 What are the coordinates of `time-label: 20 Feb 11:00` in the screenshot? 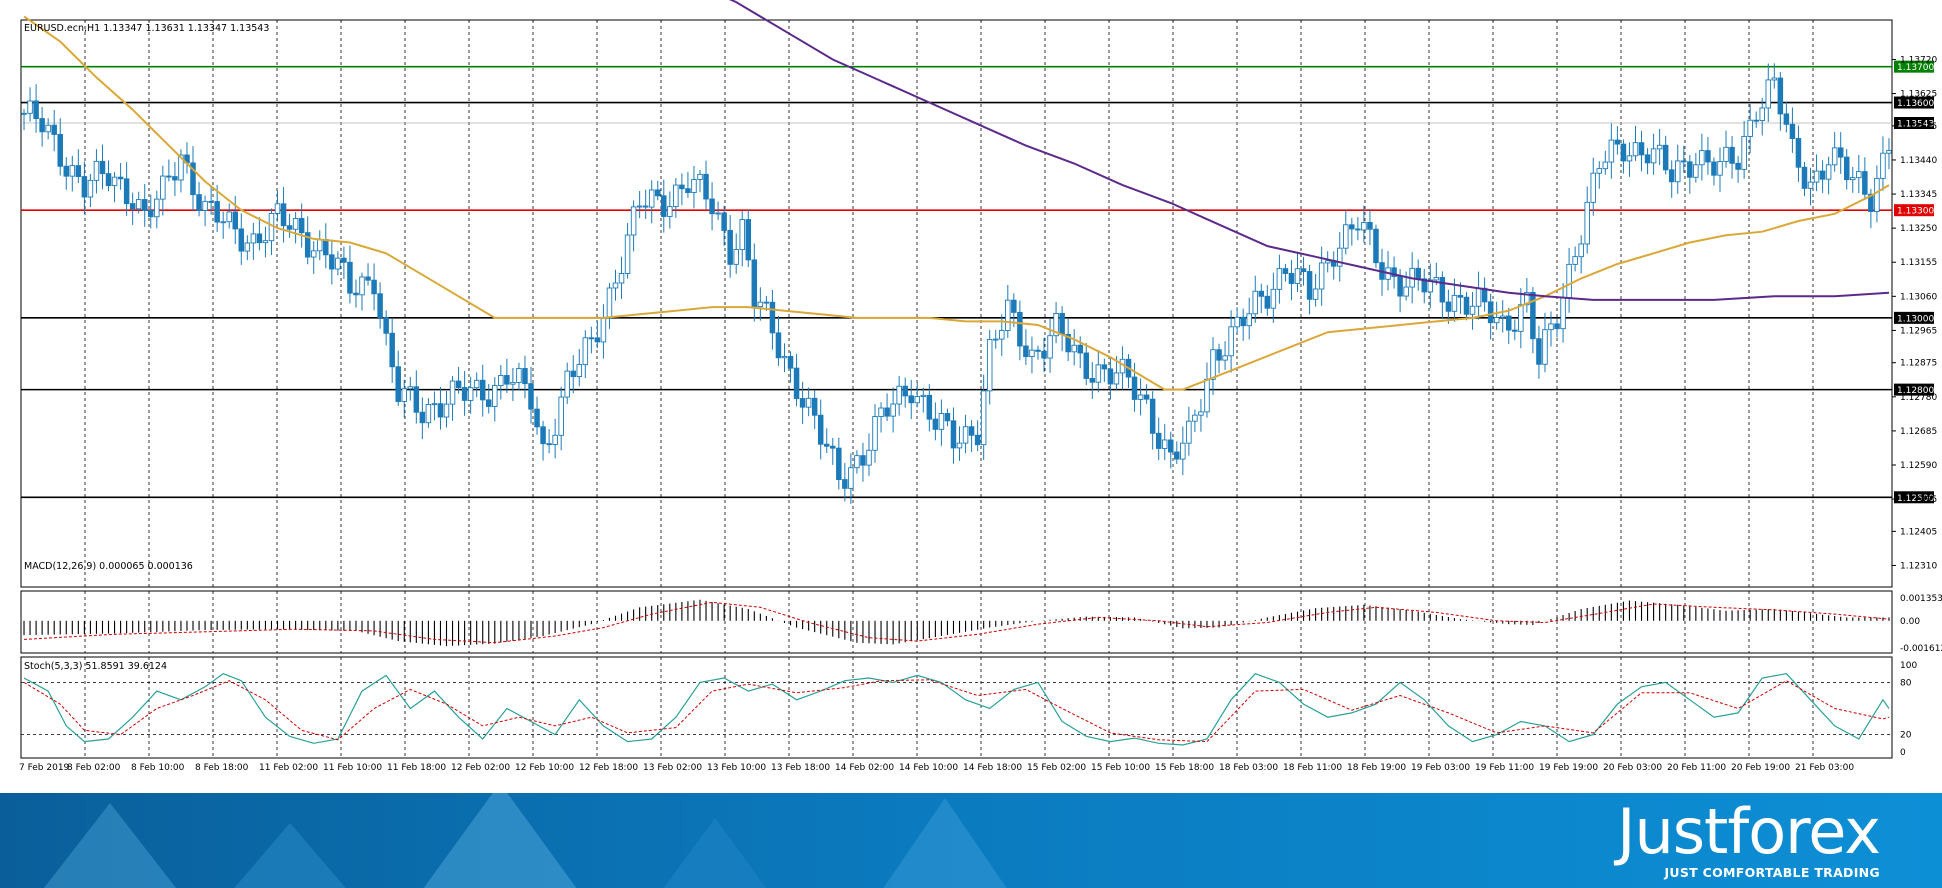 It's located at (1696, 768).